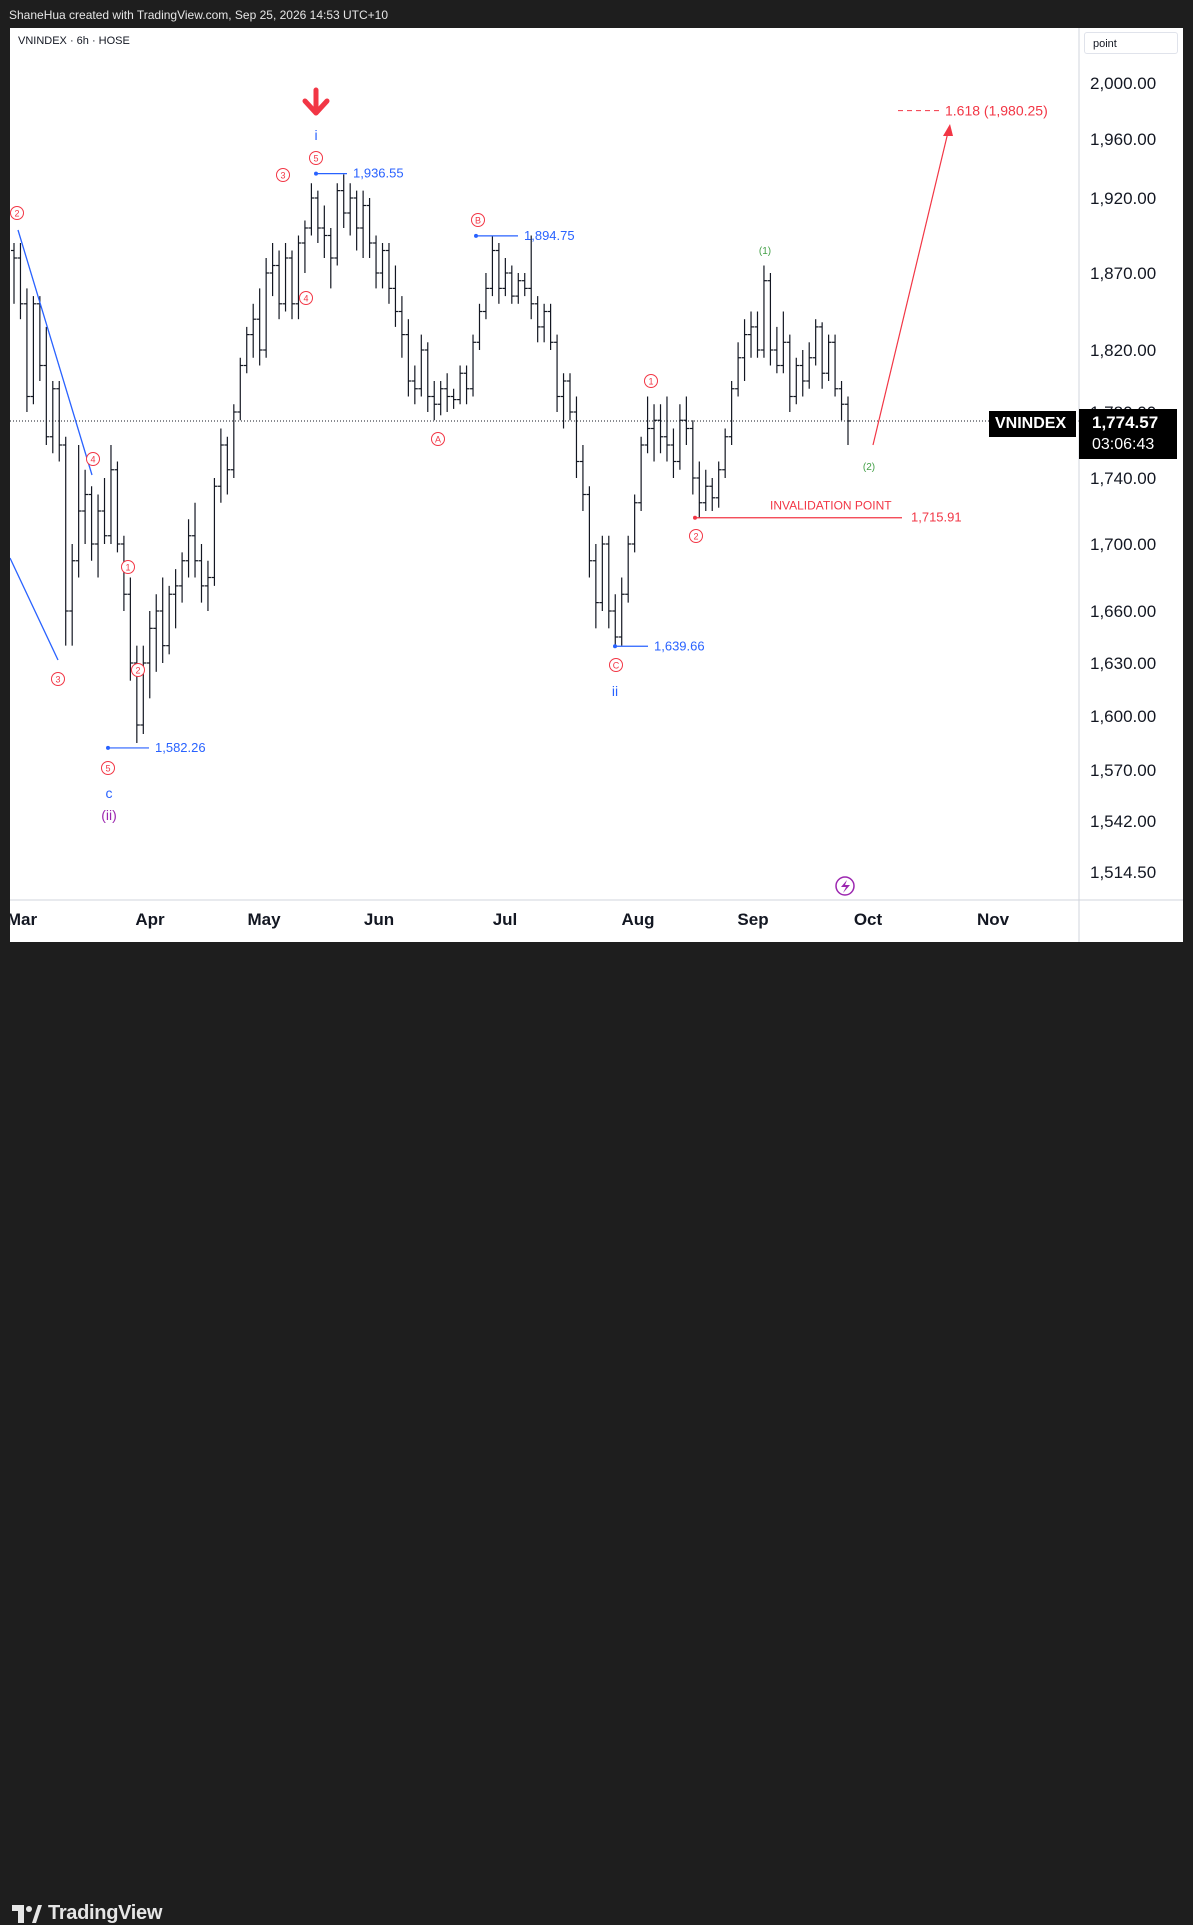 Image resolution: width=1193 pixels, height=1925 pixels. I want to click on wave-label-text: A, so click(438, 440).